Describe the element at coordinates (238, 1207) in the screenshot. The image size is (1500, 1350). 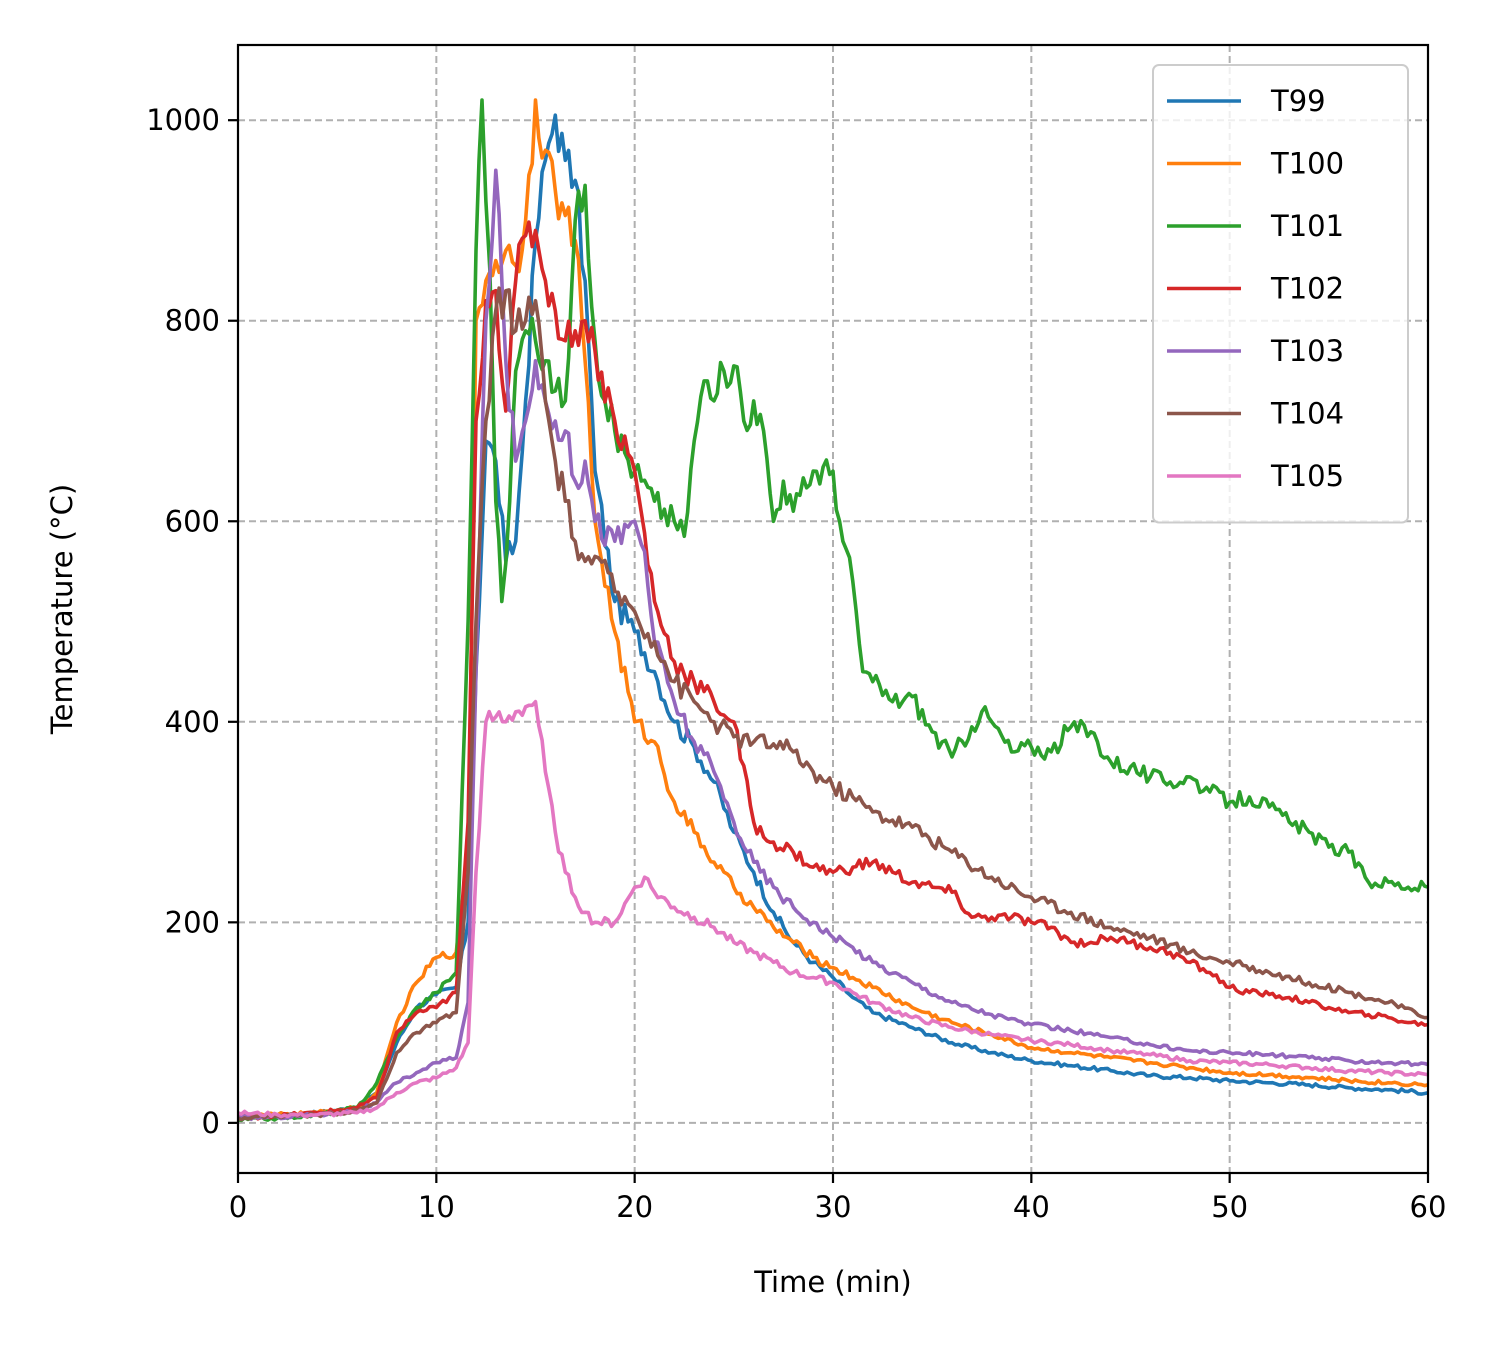
I see `x-tick-label-0: 0` at that location.